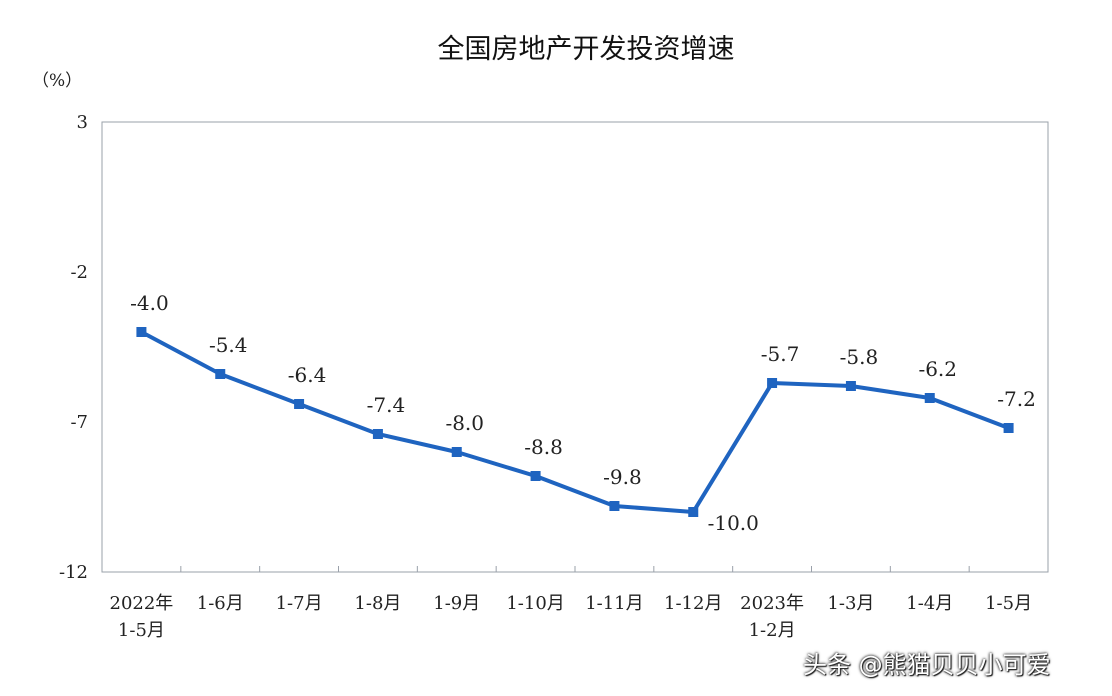  What do you see at coordinates (850, 603) in the screenshot?
I see `x-tick-label: 1-3月` at bounding box center [850, 603].